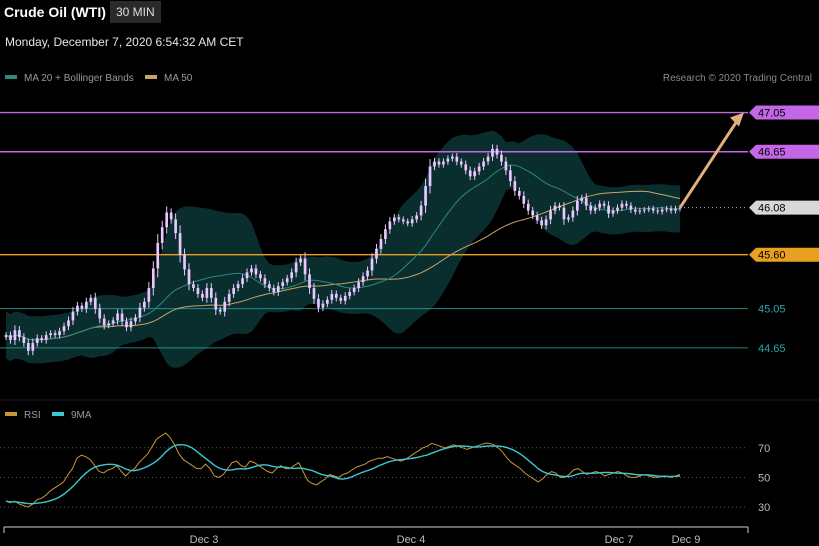  I want to click on forecast-arrow-line, so click(709, 163).